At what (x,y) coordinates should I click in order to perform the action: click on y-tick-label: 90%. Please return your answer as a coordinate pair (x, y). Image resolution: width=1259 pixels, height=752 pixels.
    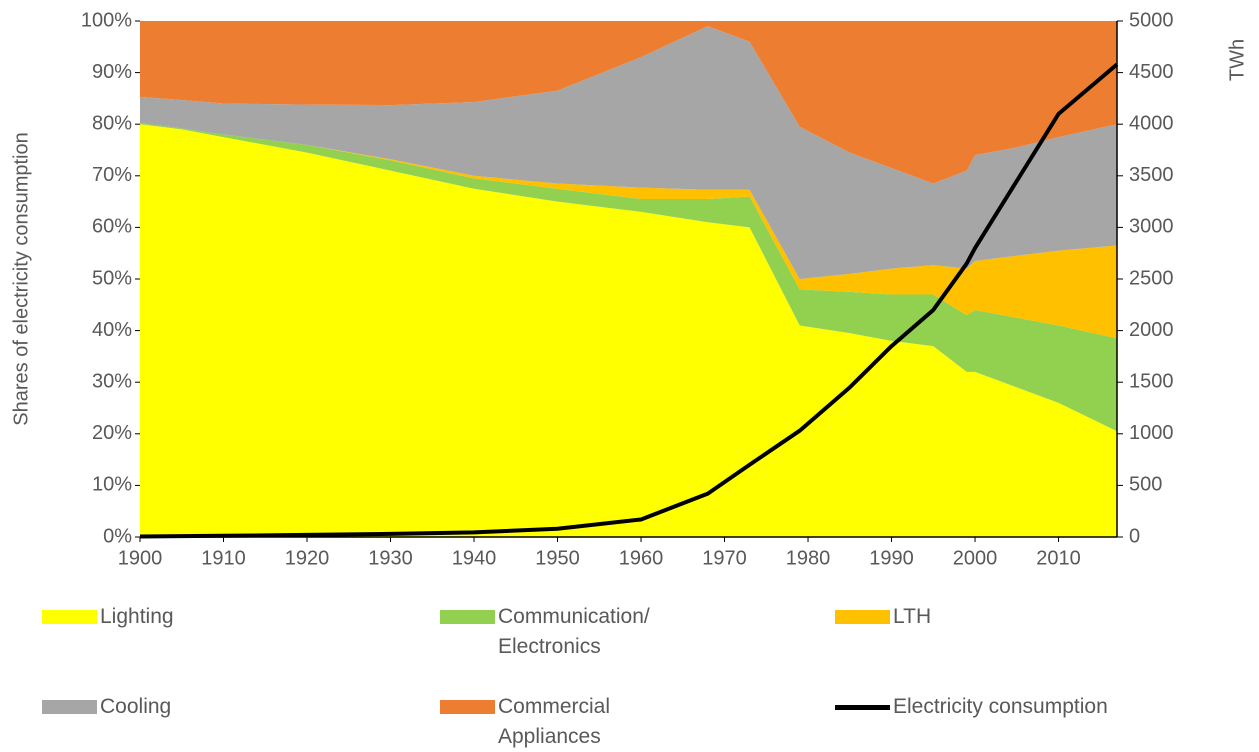
    Looking at the image, I should click on (112, 72).